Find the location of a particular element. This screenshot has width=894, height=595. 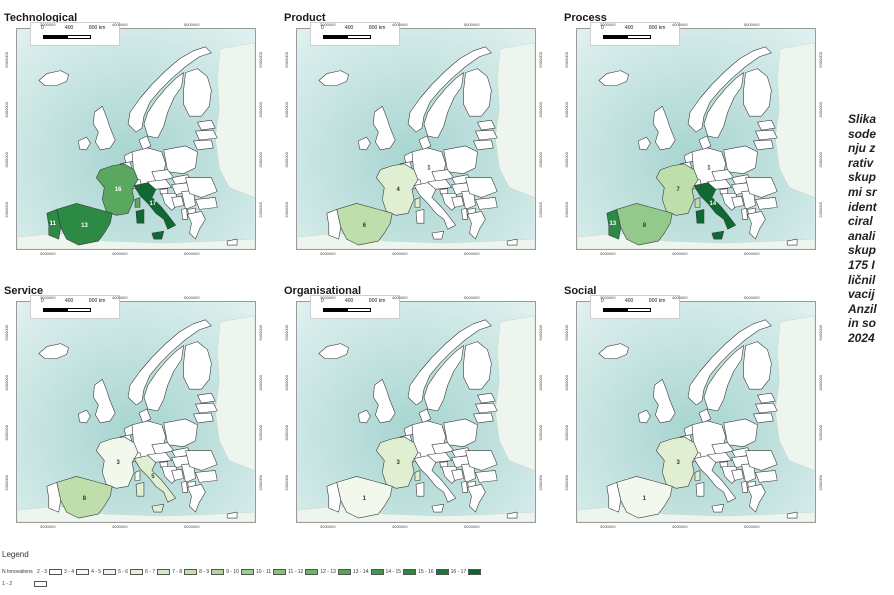

caption-line: ciral is located at coordinates (860, 221).